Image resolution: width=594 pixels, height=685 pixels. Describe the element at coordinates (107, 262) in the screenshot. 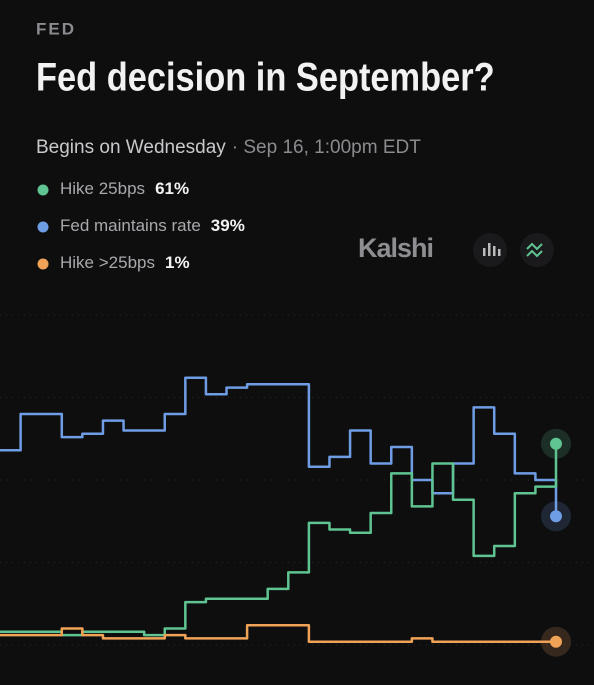

I see `legend-name: Hike >25bps` at that location.